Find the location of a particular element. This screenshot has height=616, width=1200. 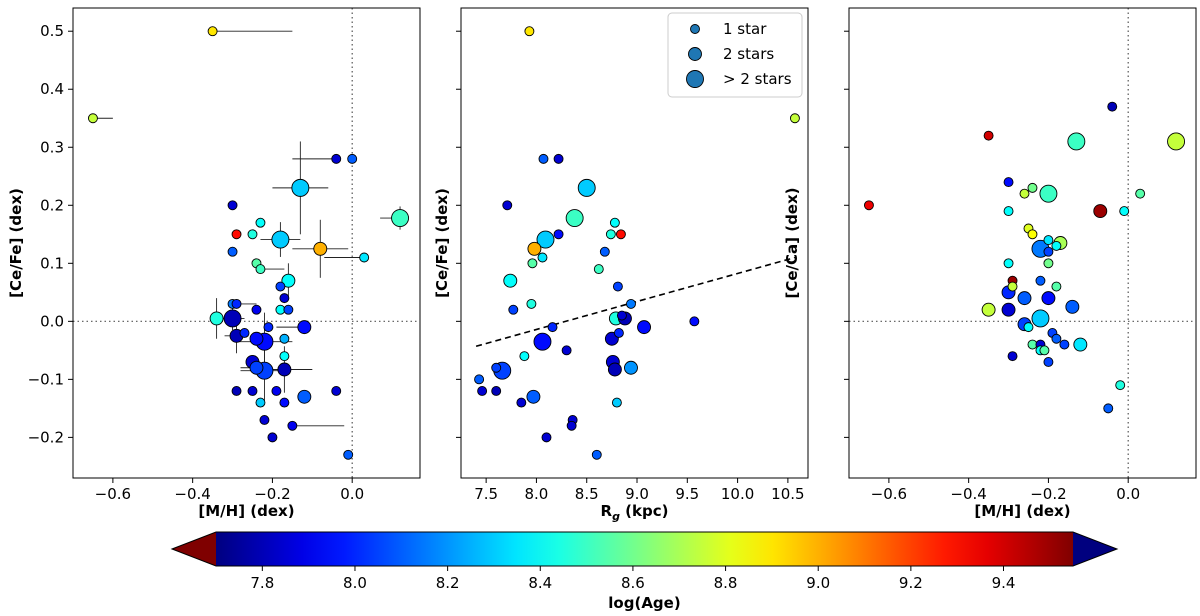

legend-label: 1 star is located at coordinates (745, 29).